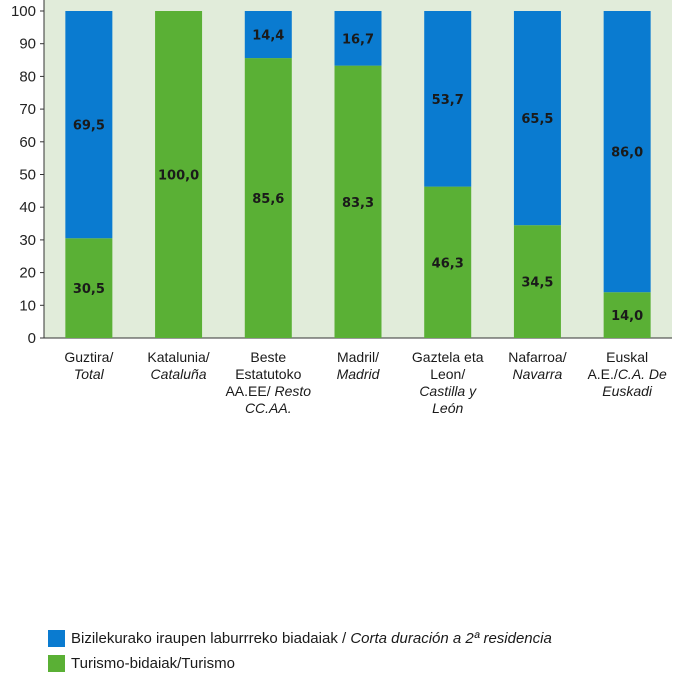 The height and width of the screenshot is (677, 680). What do you see at coordinates (27, 44) in the screenshot?
I see `y-tick-label: 90` at bounding box center [27, 44].